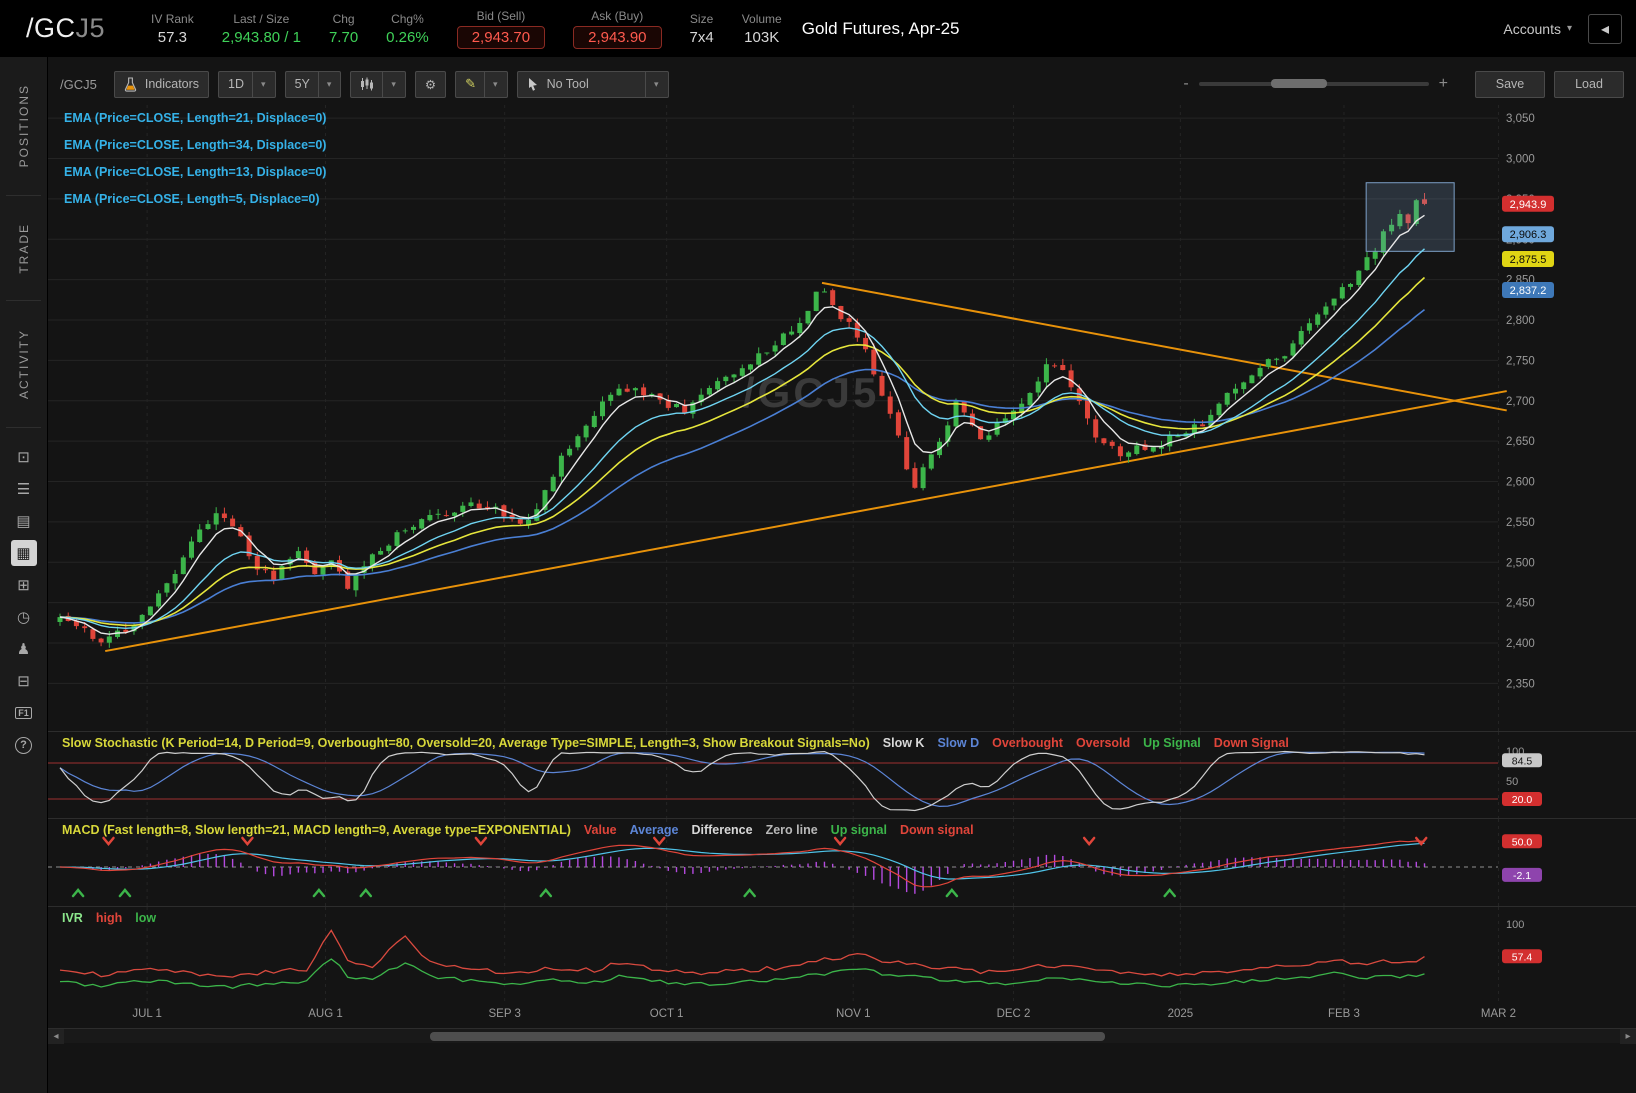 The width and height of the screenshot is (1636, 1093). What do you see at coordinates (762, 29) in the screenshot?
I see `volume-field: Volume 103K` at bounding box center [762, 29].